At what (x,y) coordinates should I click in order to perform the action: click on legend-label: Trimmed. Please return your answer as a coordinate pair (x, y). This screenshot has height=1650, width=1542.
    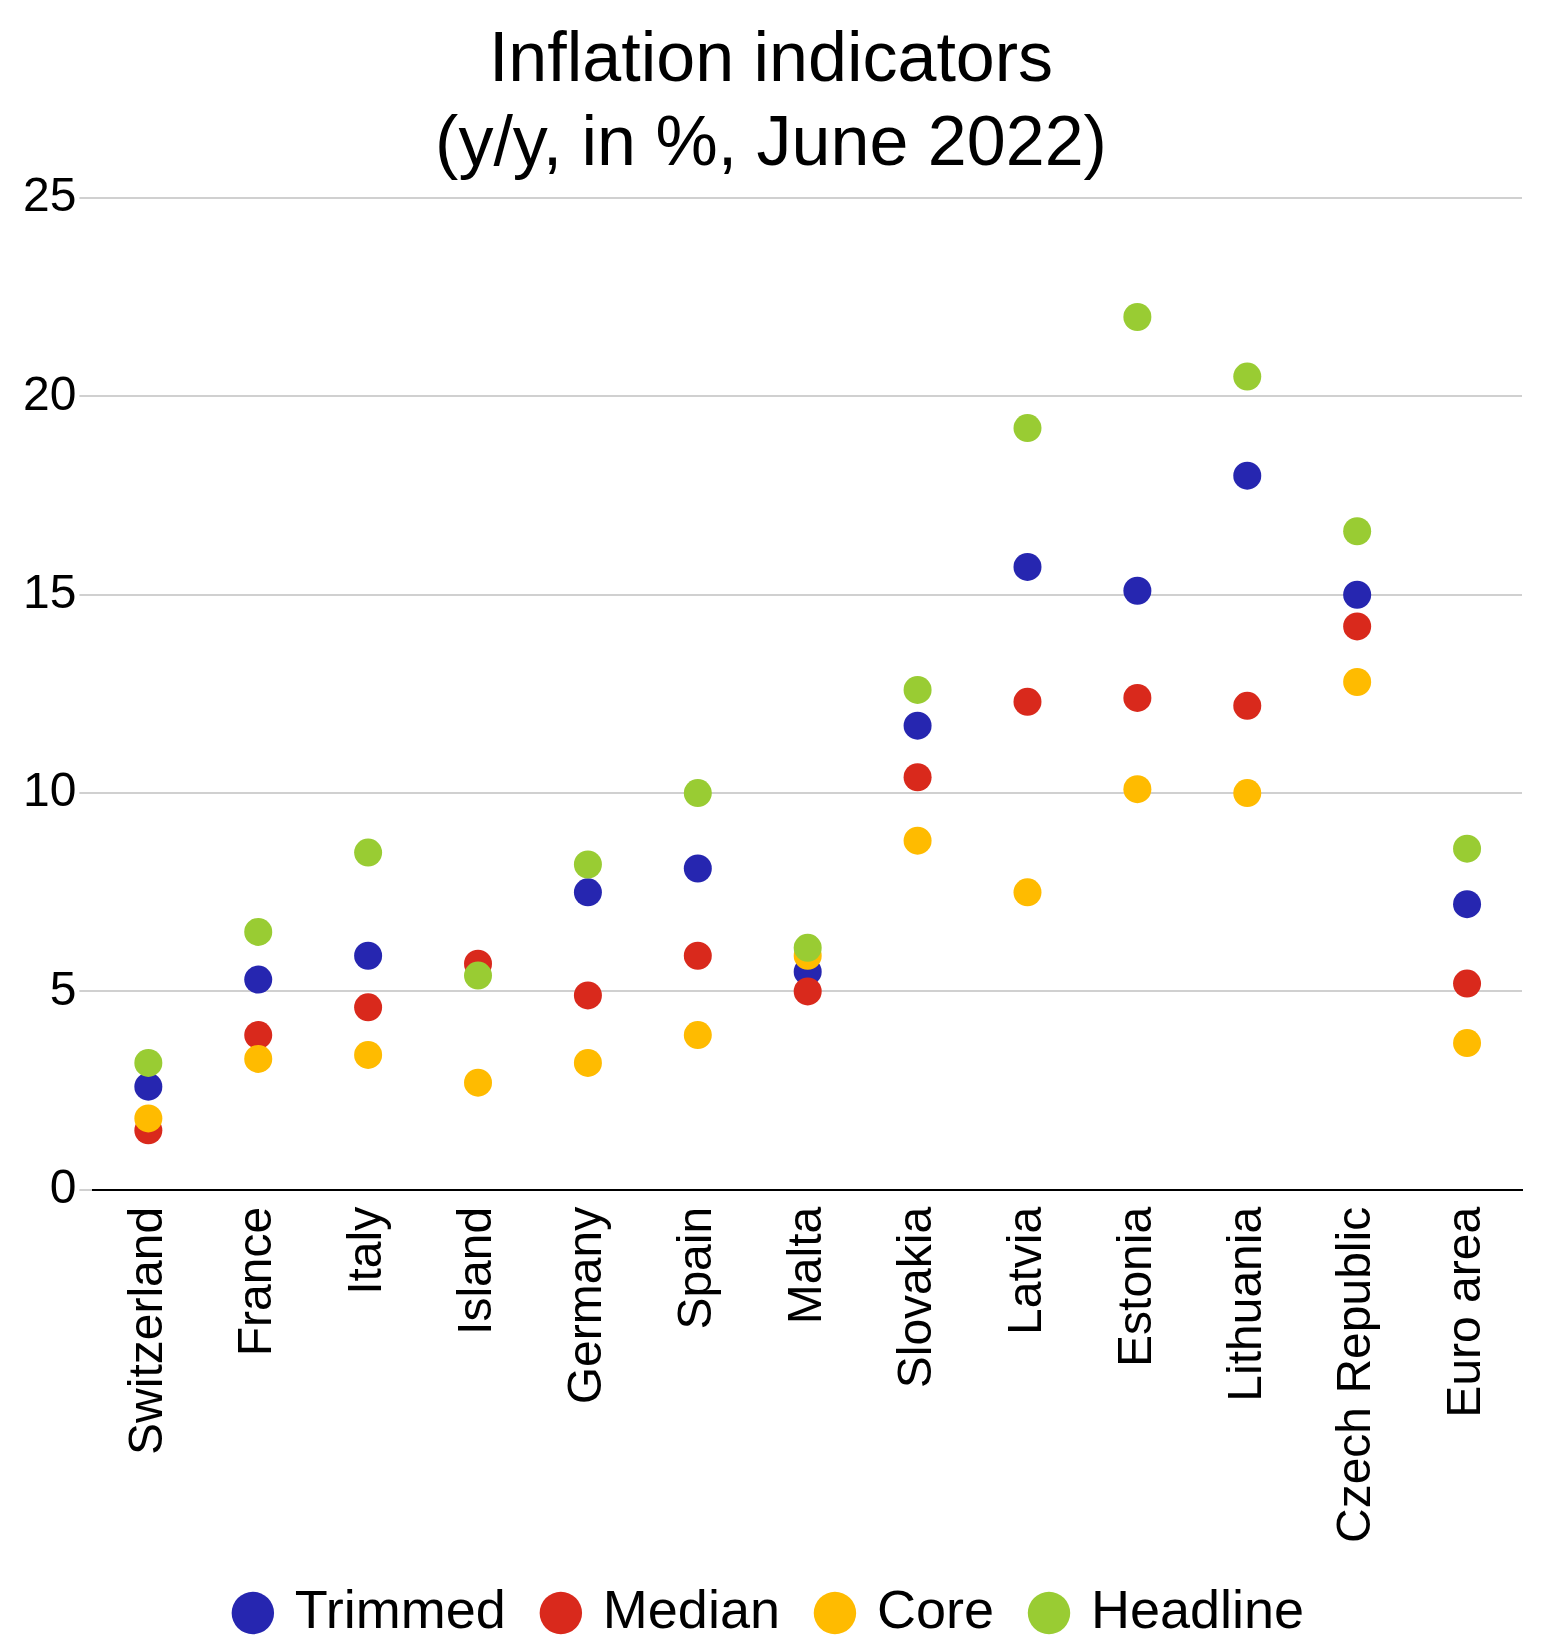
    Looking at the image, I should click on (400, 1608).